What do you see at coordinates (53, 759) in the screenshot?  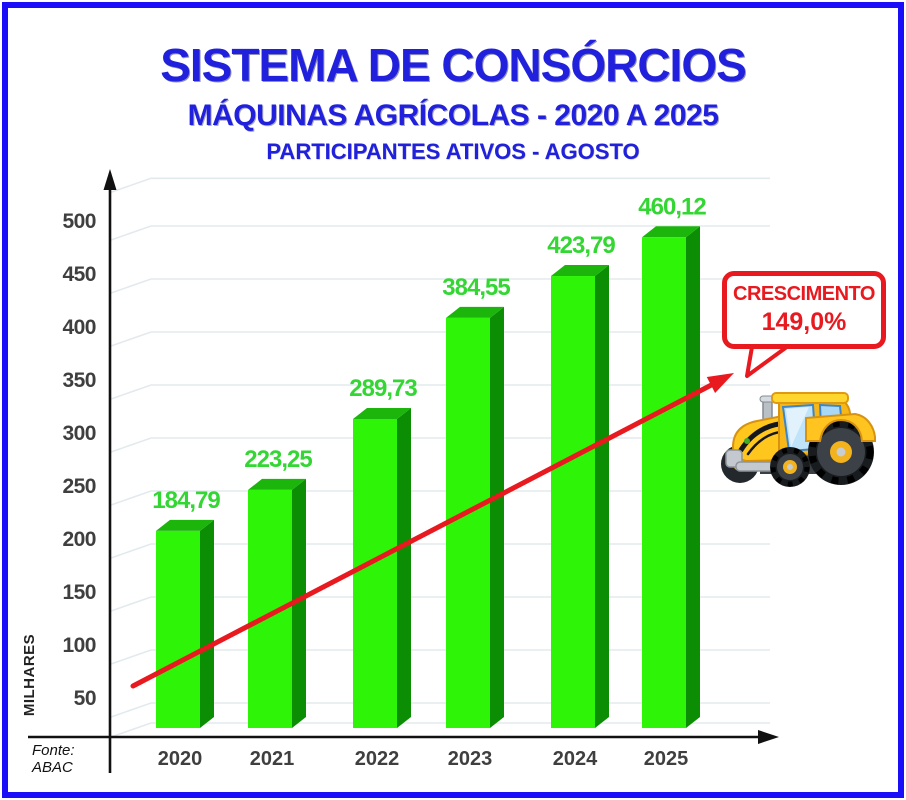 I see `source-note: Fonte: ABAC` at bounding box center [53, 759].